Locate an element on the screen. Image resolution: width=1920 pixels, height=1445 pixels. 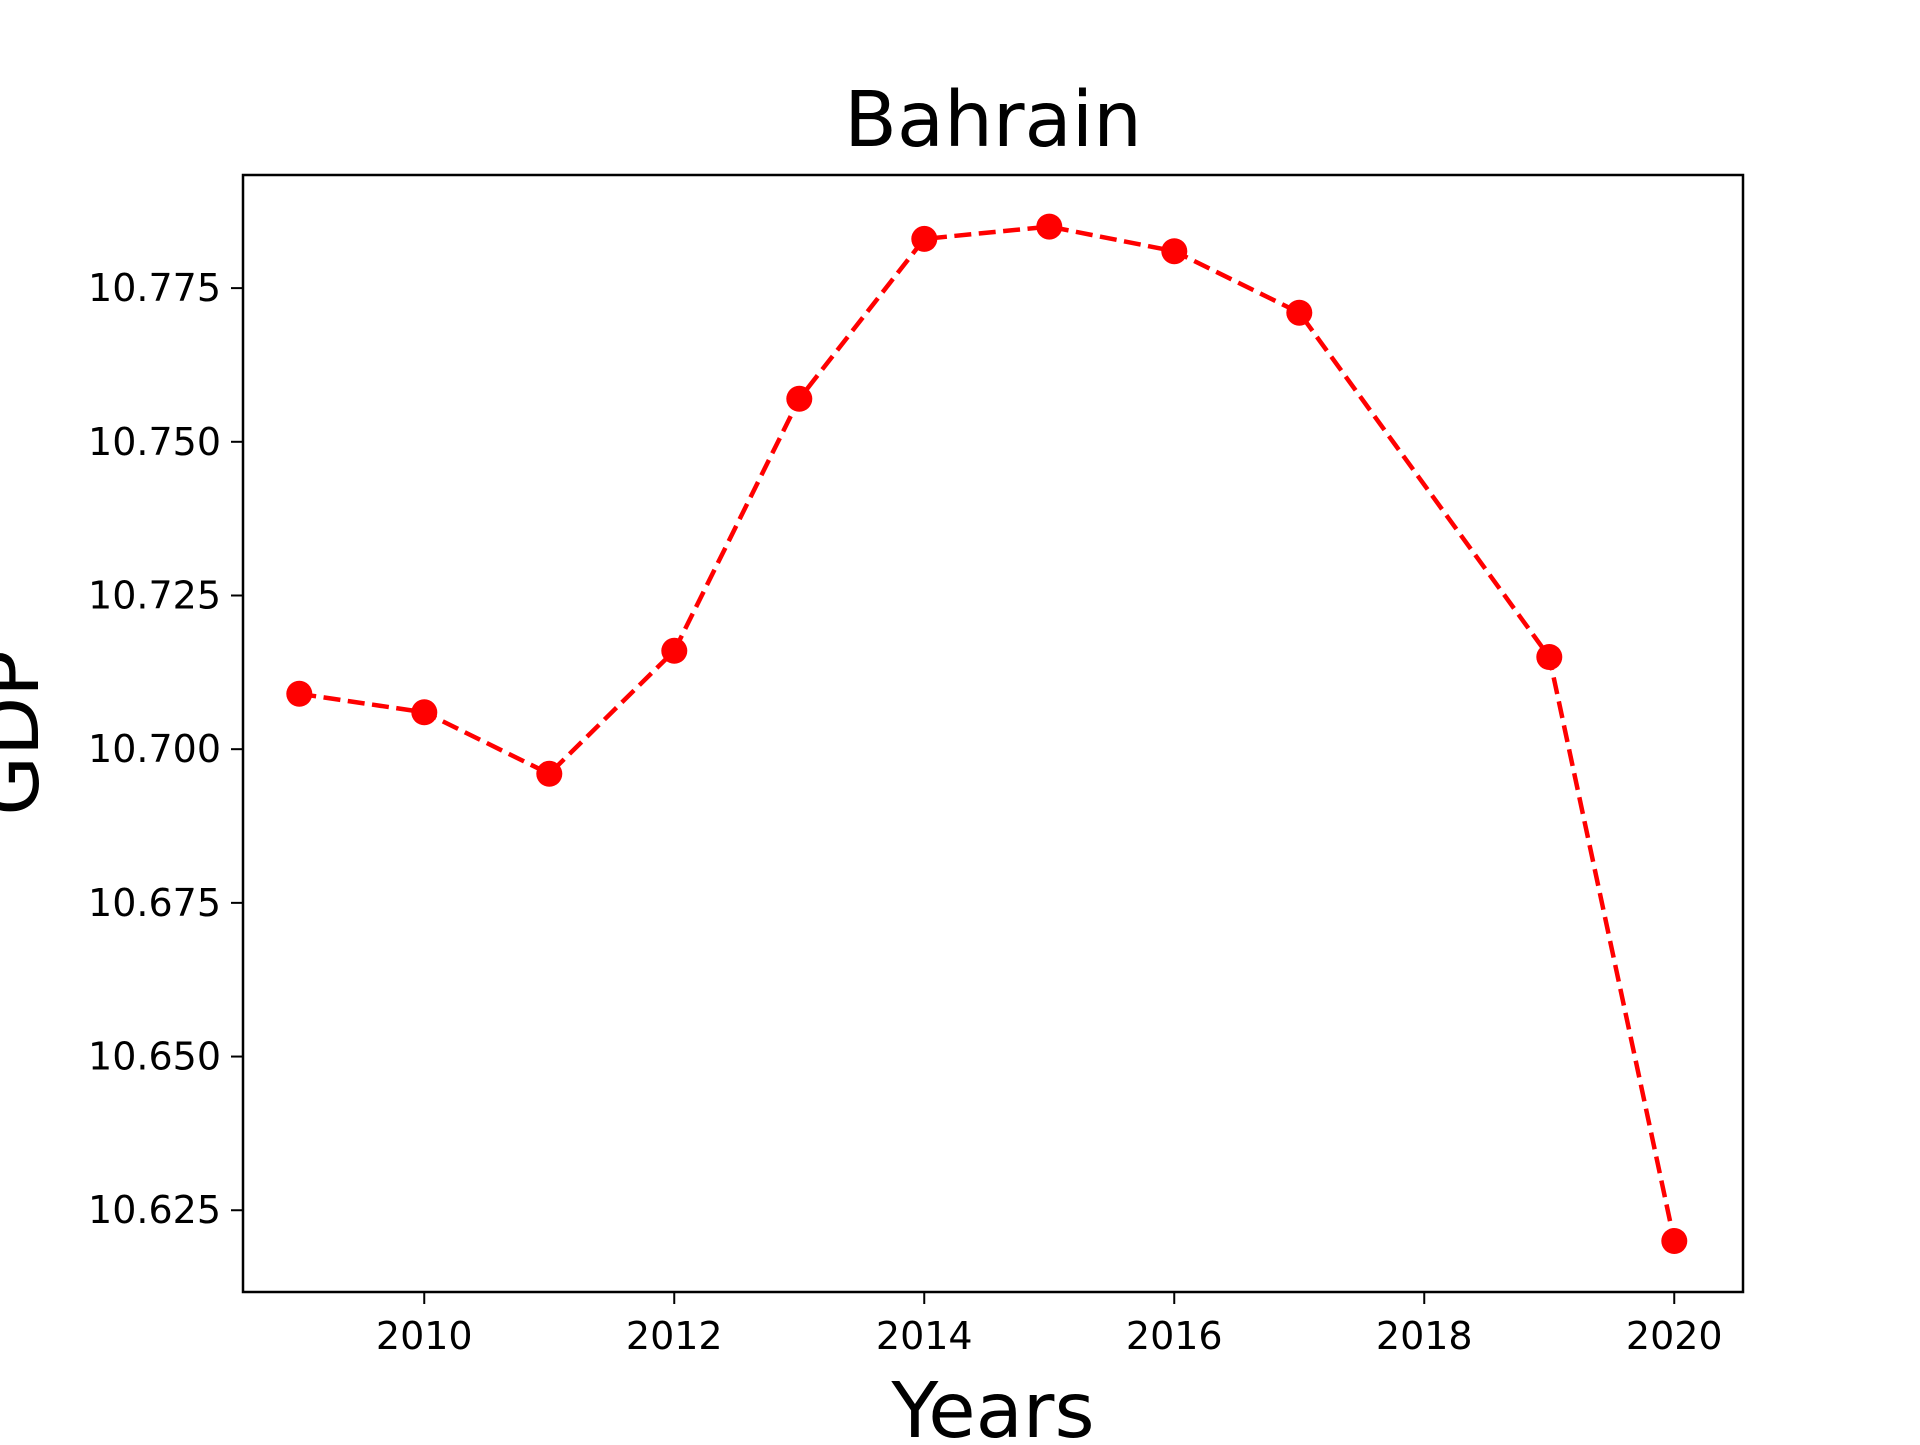
y-tick-label: 10.775 is located at coordinates (154, 288).